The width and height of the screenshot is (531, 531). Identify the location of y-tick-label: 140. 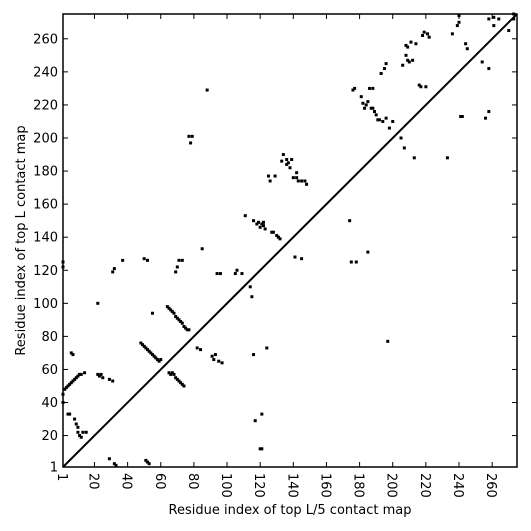
(45, 238).